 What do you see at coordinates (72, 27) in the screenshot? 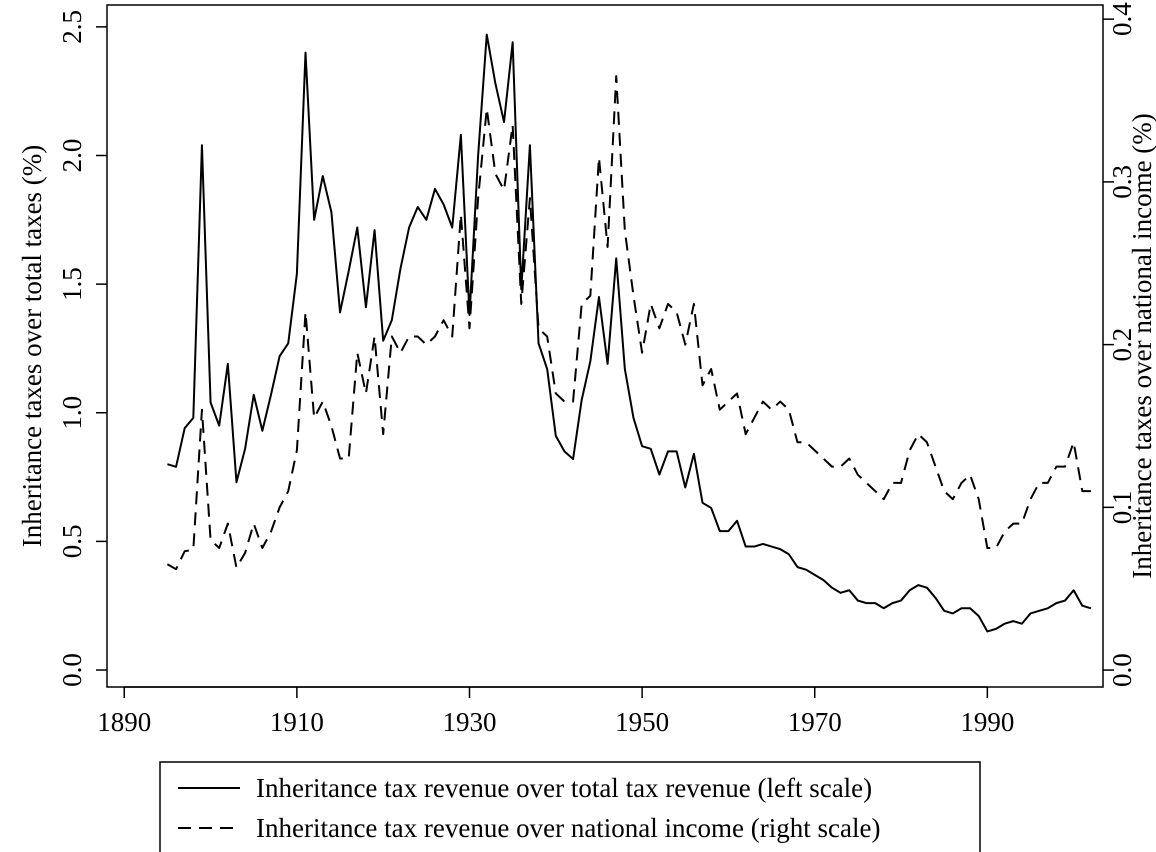
I see `y-tick-label: 2.5` at bounding box center [72, 27].